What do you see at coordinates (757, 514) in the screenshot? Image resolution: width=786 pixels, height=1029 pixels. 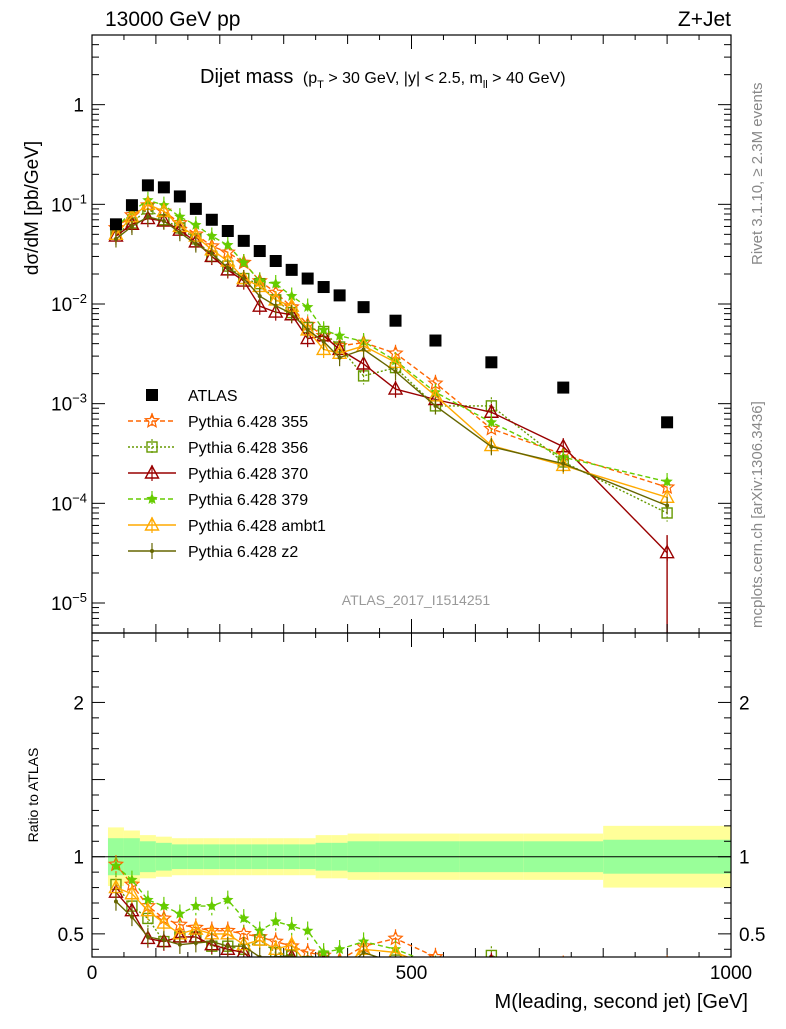 I see `mcplots-label: mcplots.cern.ch [arXiv:1306.3436]` at bounding box center [757, 514].